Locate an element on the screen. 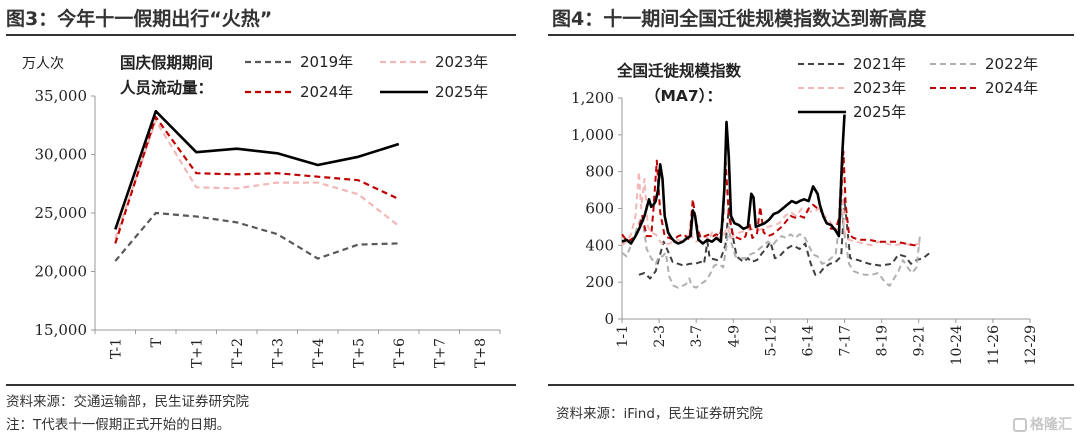 Image resolution: width=1080 pixels, height=440 pixels. y-tick-label: 600 is located at coordinates (599, 209).